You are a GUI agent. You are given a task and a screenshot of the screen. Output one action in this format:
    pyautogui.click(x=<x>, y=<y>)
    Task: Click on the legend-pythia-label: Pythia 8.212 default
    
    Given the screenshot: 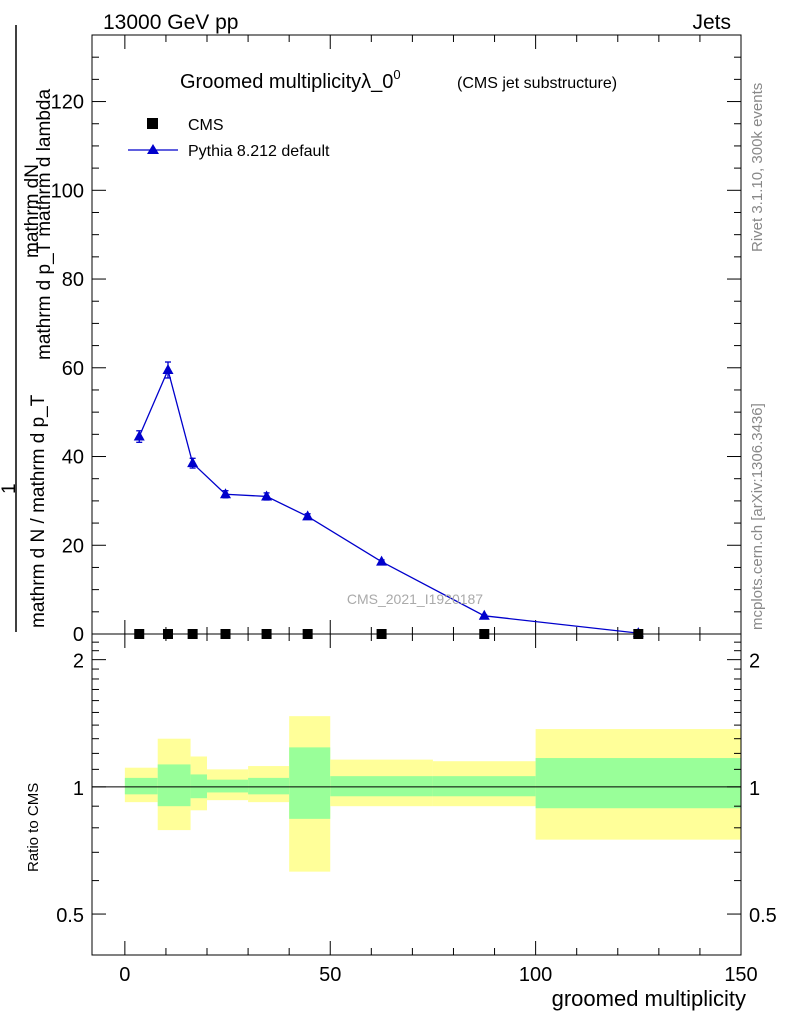 What is the action you would take?
    pyautogui.click(x=259, y=151)
    